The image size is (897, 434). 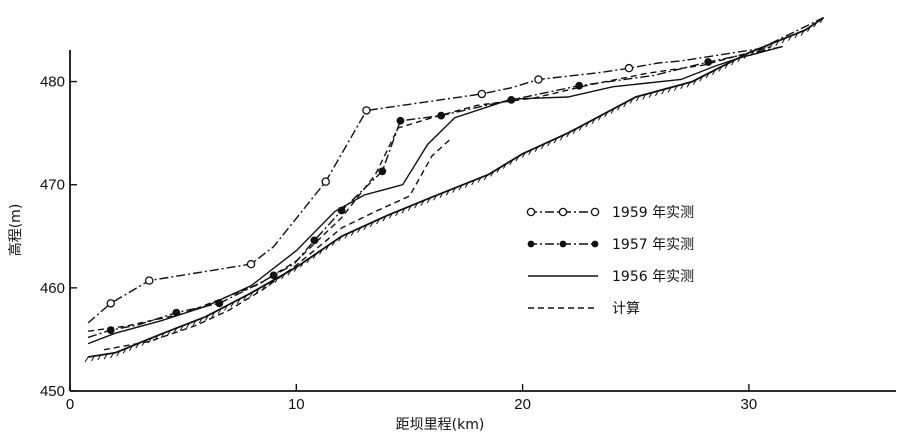 I want to click on x-tick-label: 30, so click(x=749, y=404).